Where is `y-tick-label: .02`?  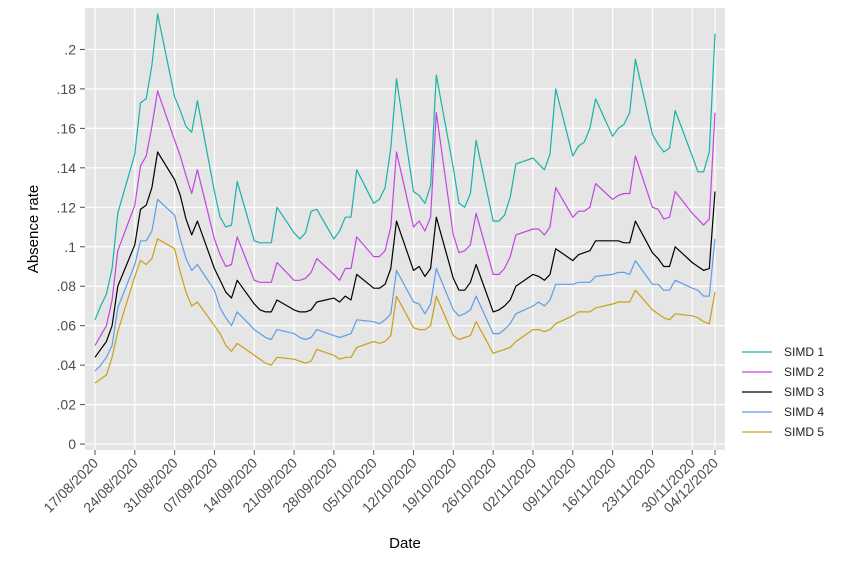
y-tick-label: .02 is located at coordinates (67, 405).